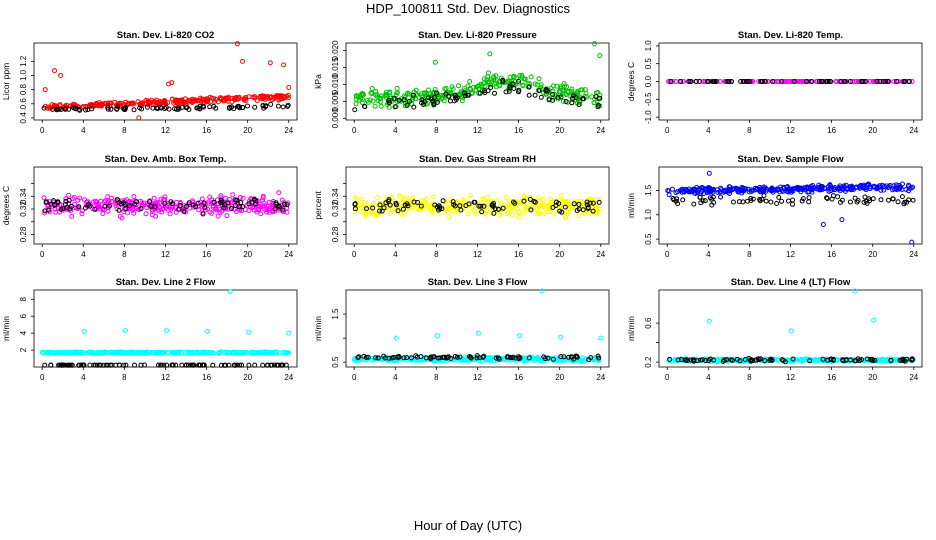 This screenshot has height=540, width=936. What do you see at coordinates (318, 205) in the screenshot?
I see `y-axis-label: percent` at bounding box center [318, 205].